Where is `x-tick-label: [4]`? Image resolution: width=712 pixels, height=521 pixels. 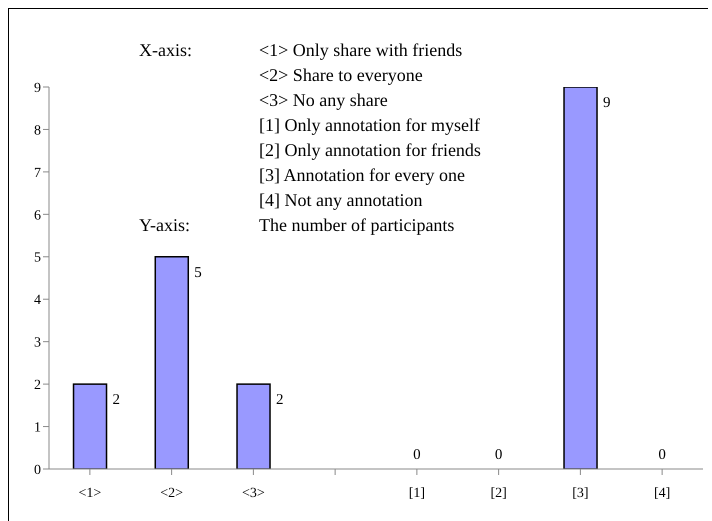 x-tick-label: [4] is located at coordinates (662, 493).